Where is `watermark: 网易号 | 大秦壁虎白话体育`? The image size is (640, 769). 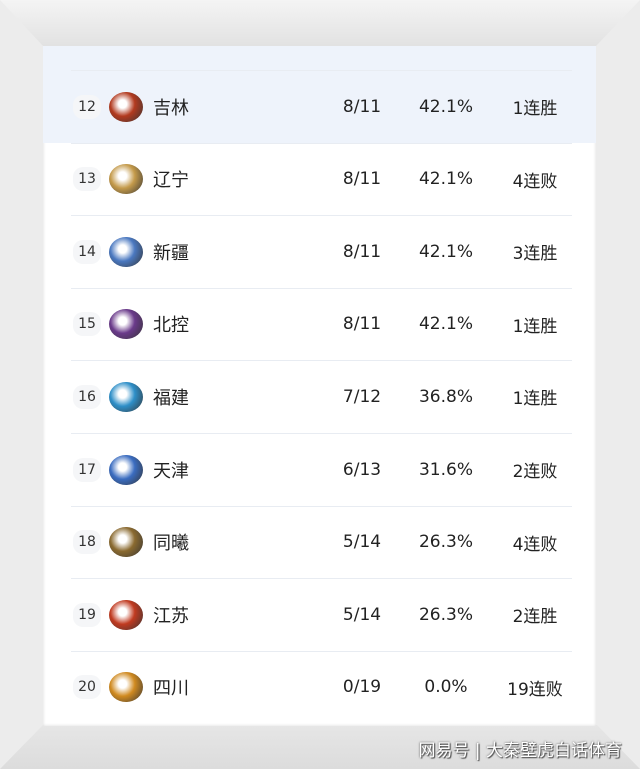
watermark: 网易号 | 大秦壁虎白话体育 is located at coordinates (520, 751).